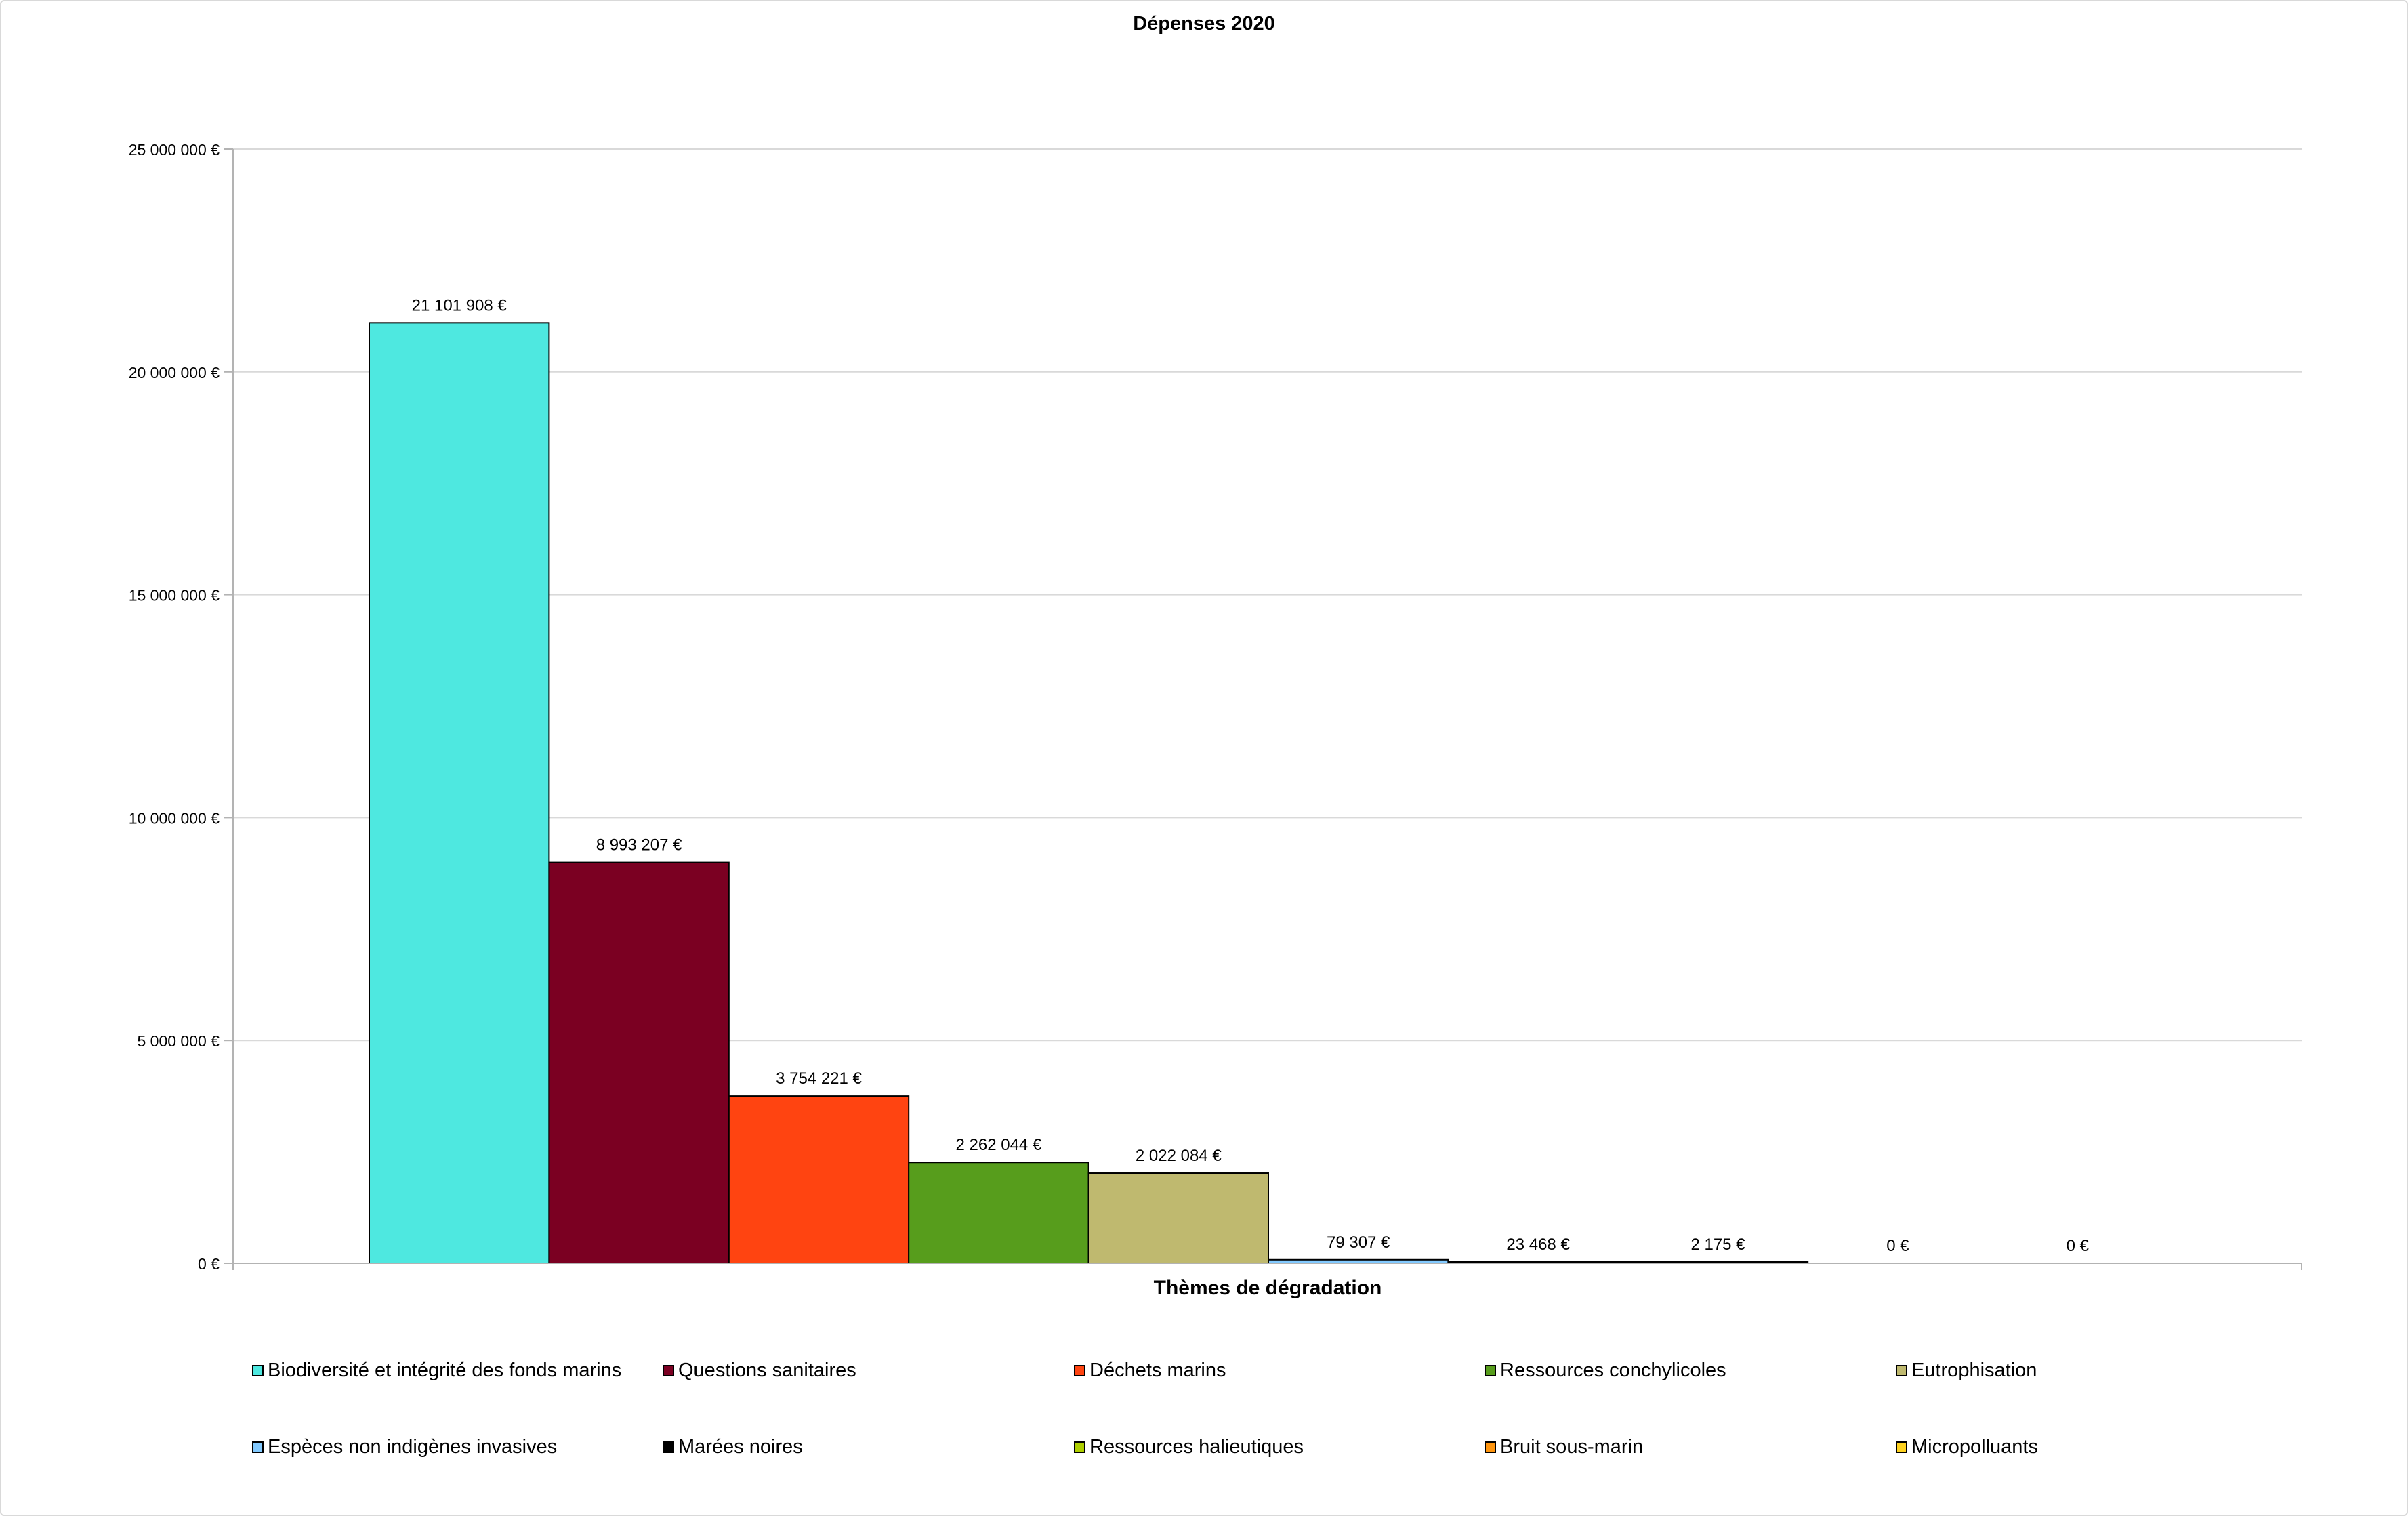 This screenshot has width=2408, height=1516. What do you see at coordinates (999, 1145) in the screenshot?
I see `data-label: 2 262 044 €` at bounding box center [999, 1145].